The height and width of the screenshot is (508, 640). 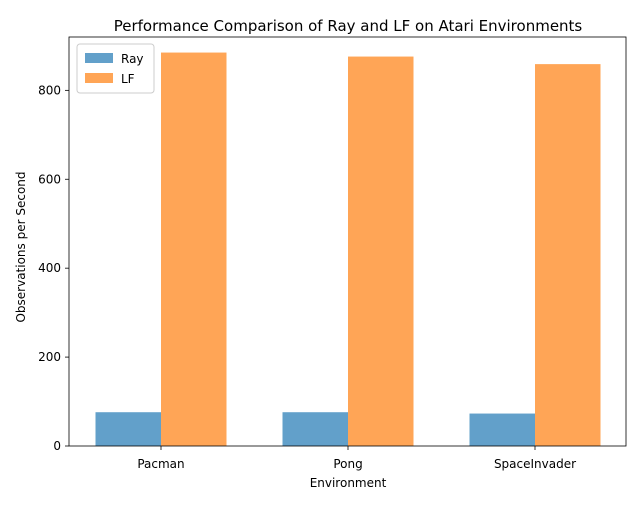 What do you see at coordinates (348, 483) in the screenshot?
I see `x-axis-label: Environment` at bounding box center [348, 483].